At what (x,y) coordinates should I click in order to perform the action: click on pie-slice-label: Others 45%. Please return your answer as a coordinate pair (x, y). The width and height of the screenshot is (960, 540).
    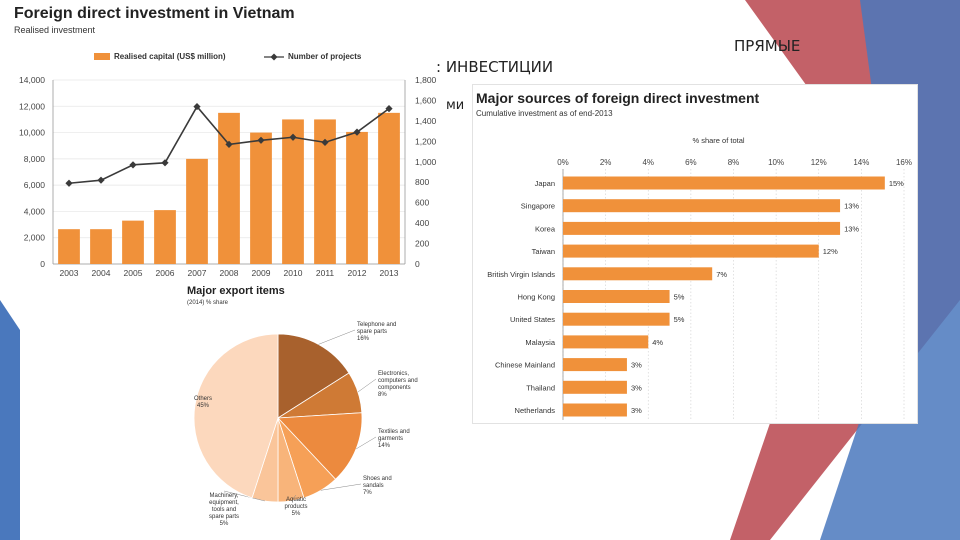
    Looking at the image, I should click on (203, 402).